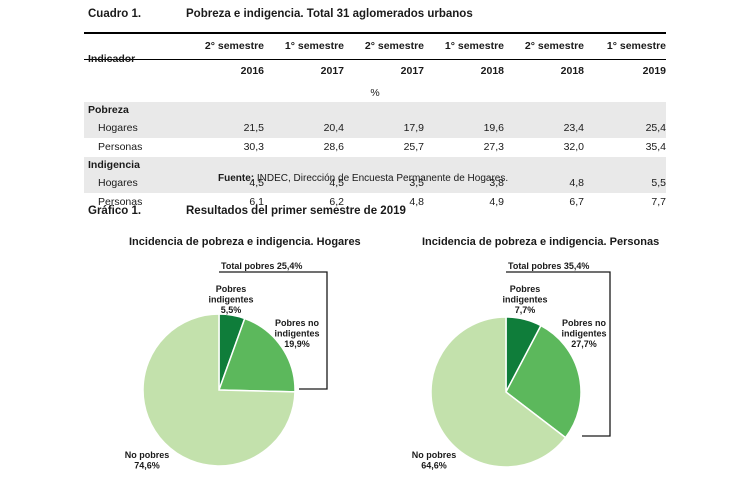 The height and width of the screenshot is (482, 750). Describe the element at coordinates (583, 333) in the screenshot. I see `slice-label: Pobres no indigentes 27,7%` at that location.